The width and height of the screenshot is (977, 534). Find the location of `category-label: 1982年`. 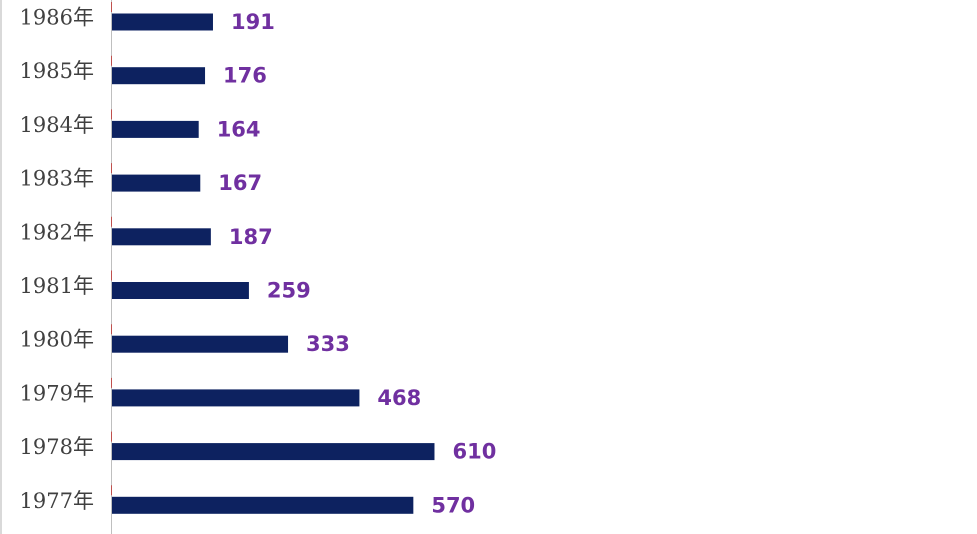

category-label: 1982年 is located at coordinates (57, 232).